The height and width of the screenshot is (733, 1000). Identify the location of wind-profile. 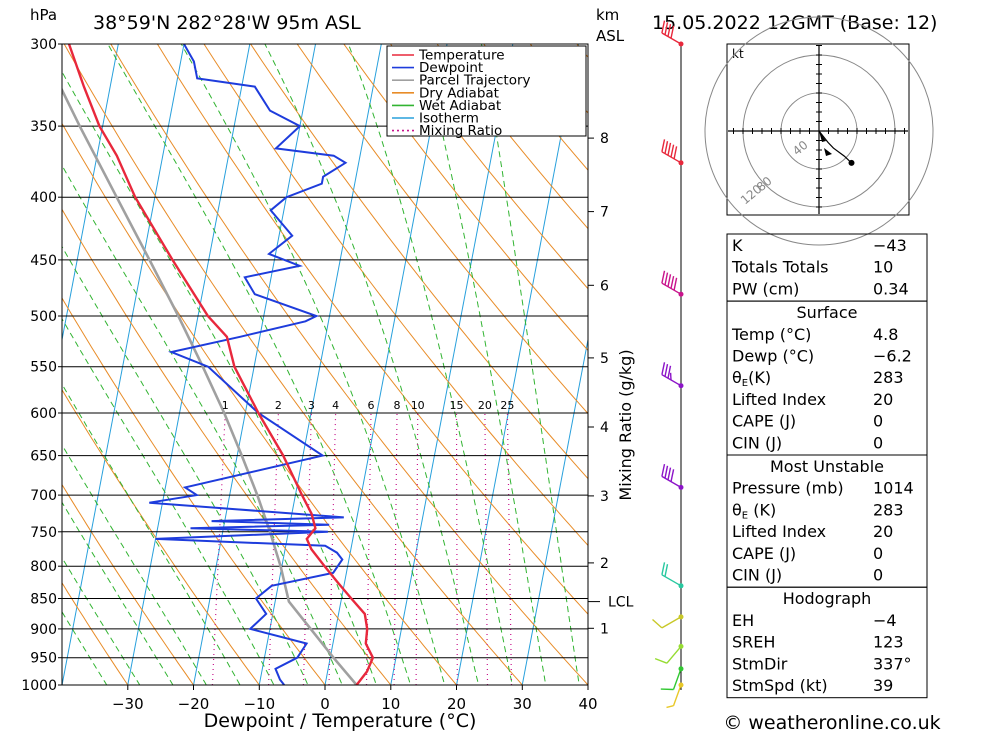
(668, 364).